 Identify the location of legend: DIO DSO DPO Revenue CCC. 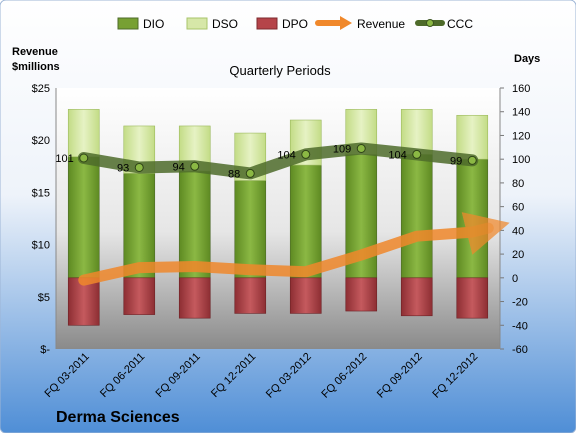
(295, 23).